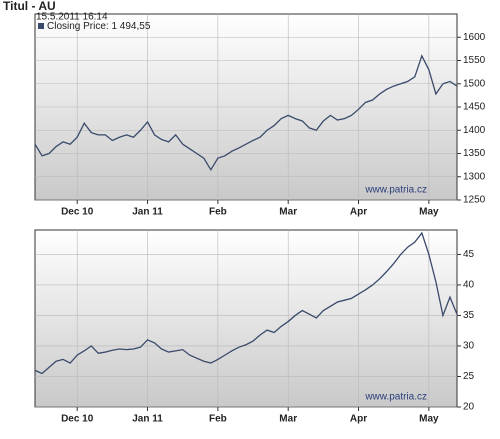 This screenshot has width=500, height=439. What do you see at coordinates (469, 376) in the screenshot?
I see `y-tick-label: 25` at bounding box center [469, 376].